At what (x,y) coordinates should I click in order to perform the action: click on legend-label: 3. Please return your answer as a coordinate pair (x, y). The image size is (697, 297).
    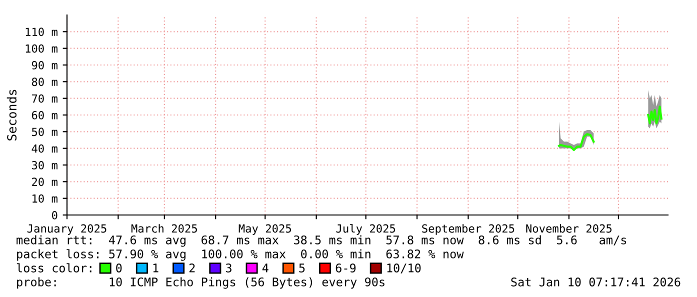
    Looking at the image, I should click on (229, 268).